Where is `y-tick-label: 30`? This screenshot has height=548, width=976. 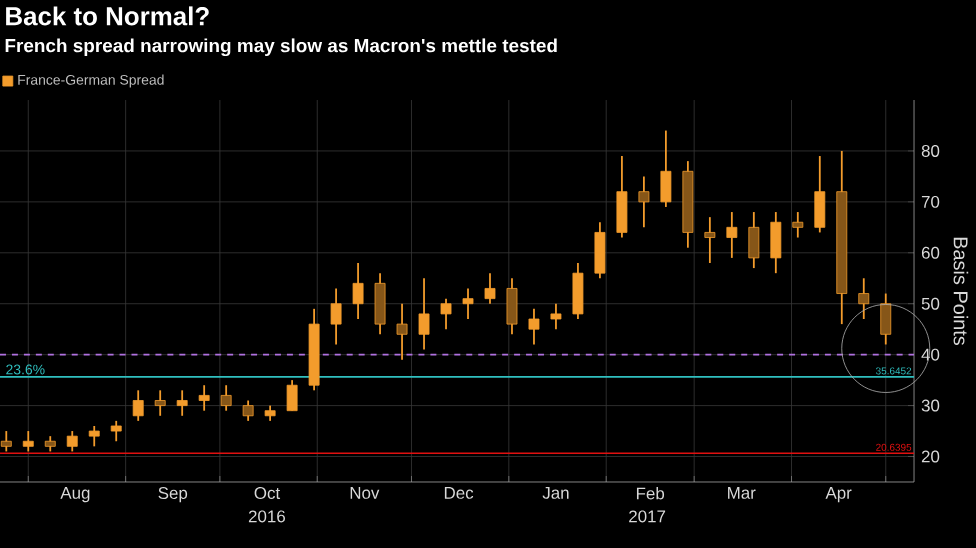 y-tick-label: 30 is located at coordinates (930, 405).